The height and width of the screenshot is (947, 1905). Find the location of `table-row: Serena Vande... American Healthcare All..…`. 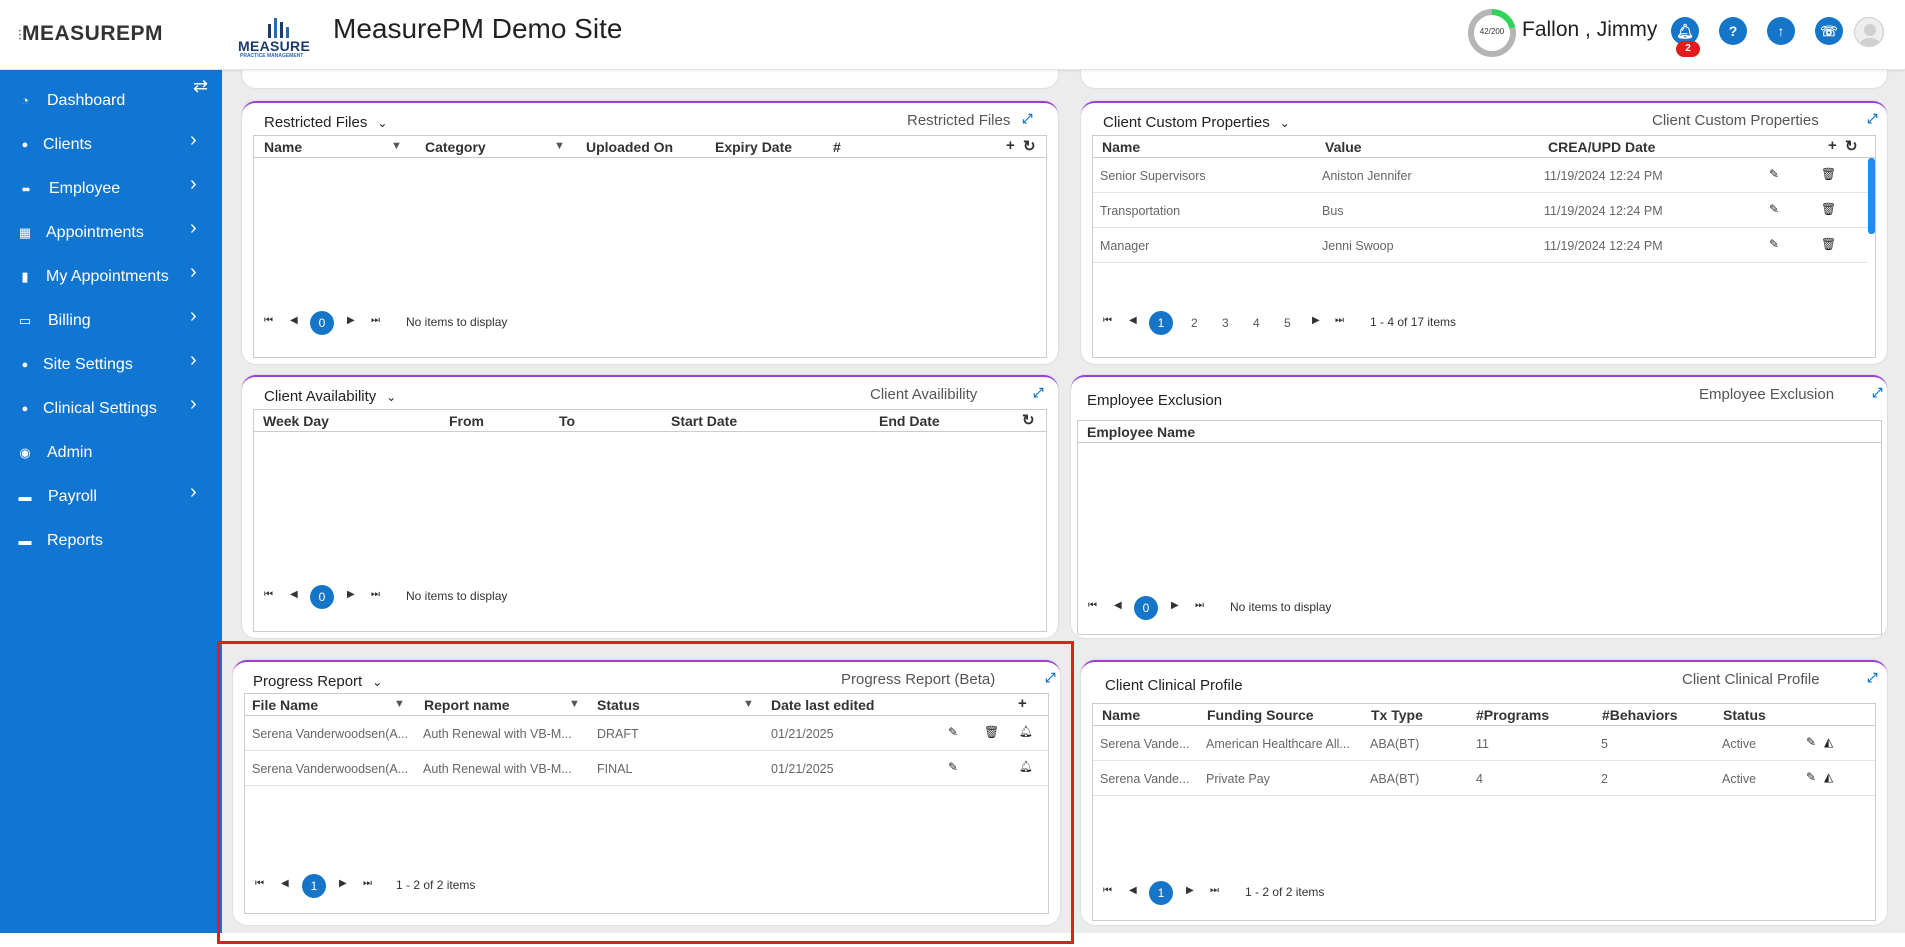

table-row: Serena Vande... American Healthcare All..… is located at coordinates (1484, 743).